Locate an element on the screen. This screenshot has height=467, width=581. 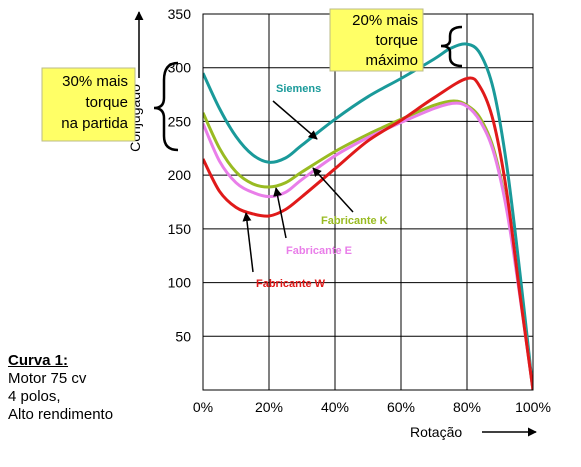
x-tick-label: 60% is located at coordinates (401, 407).